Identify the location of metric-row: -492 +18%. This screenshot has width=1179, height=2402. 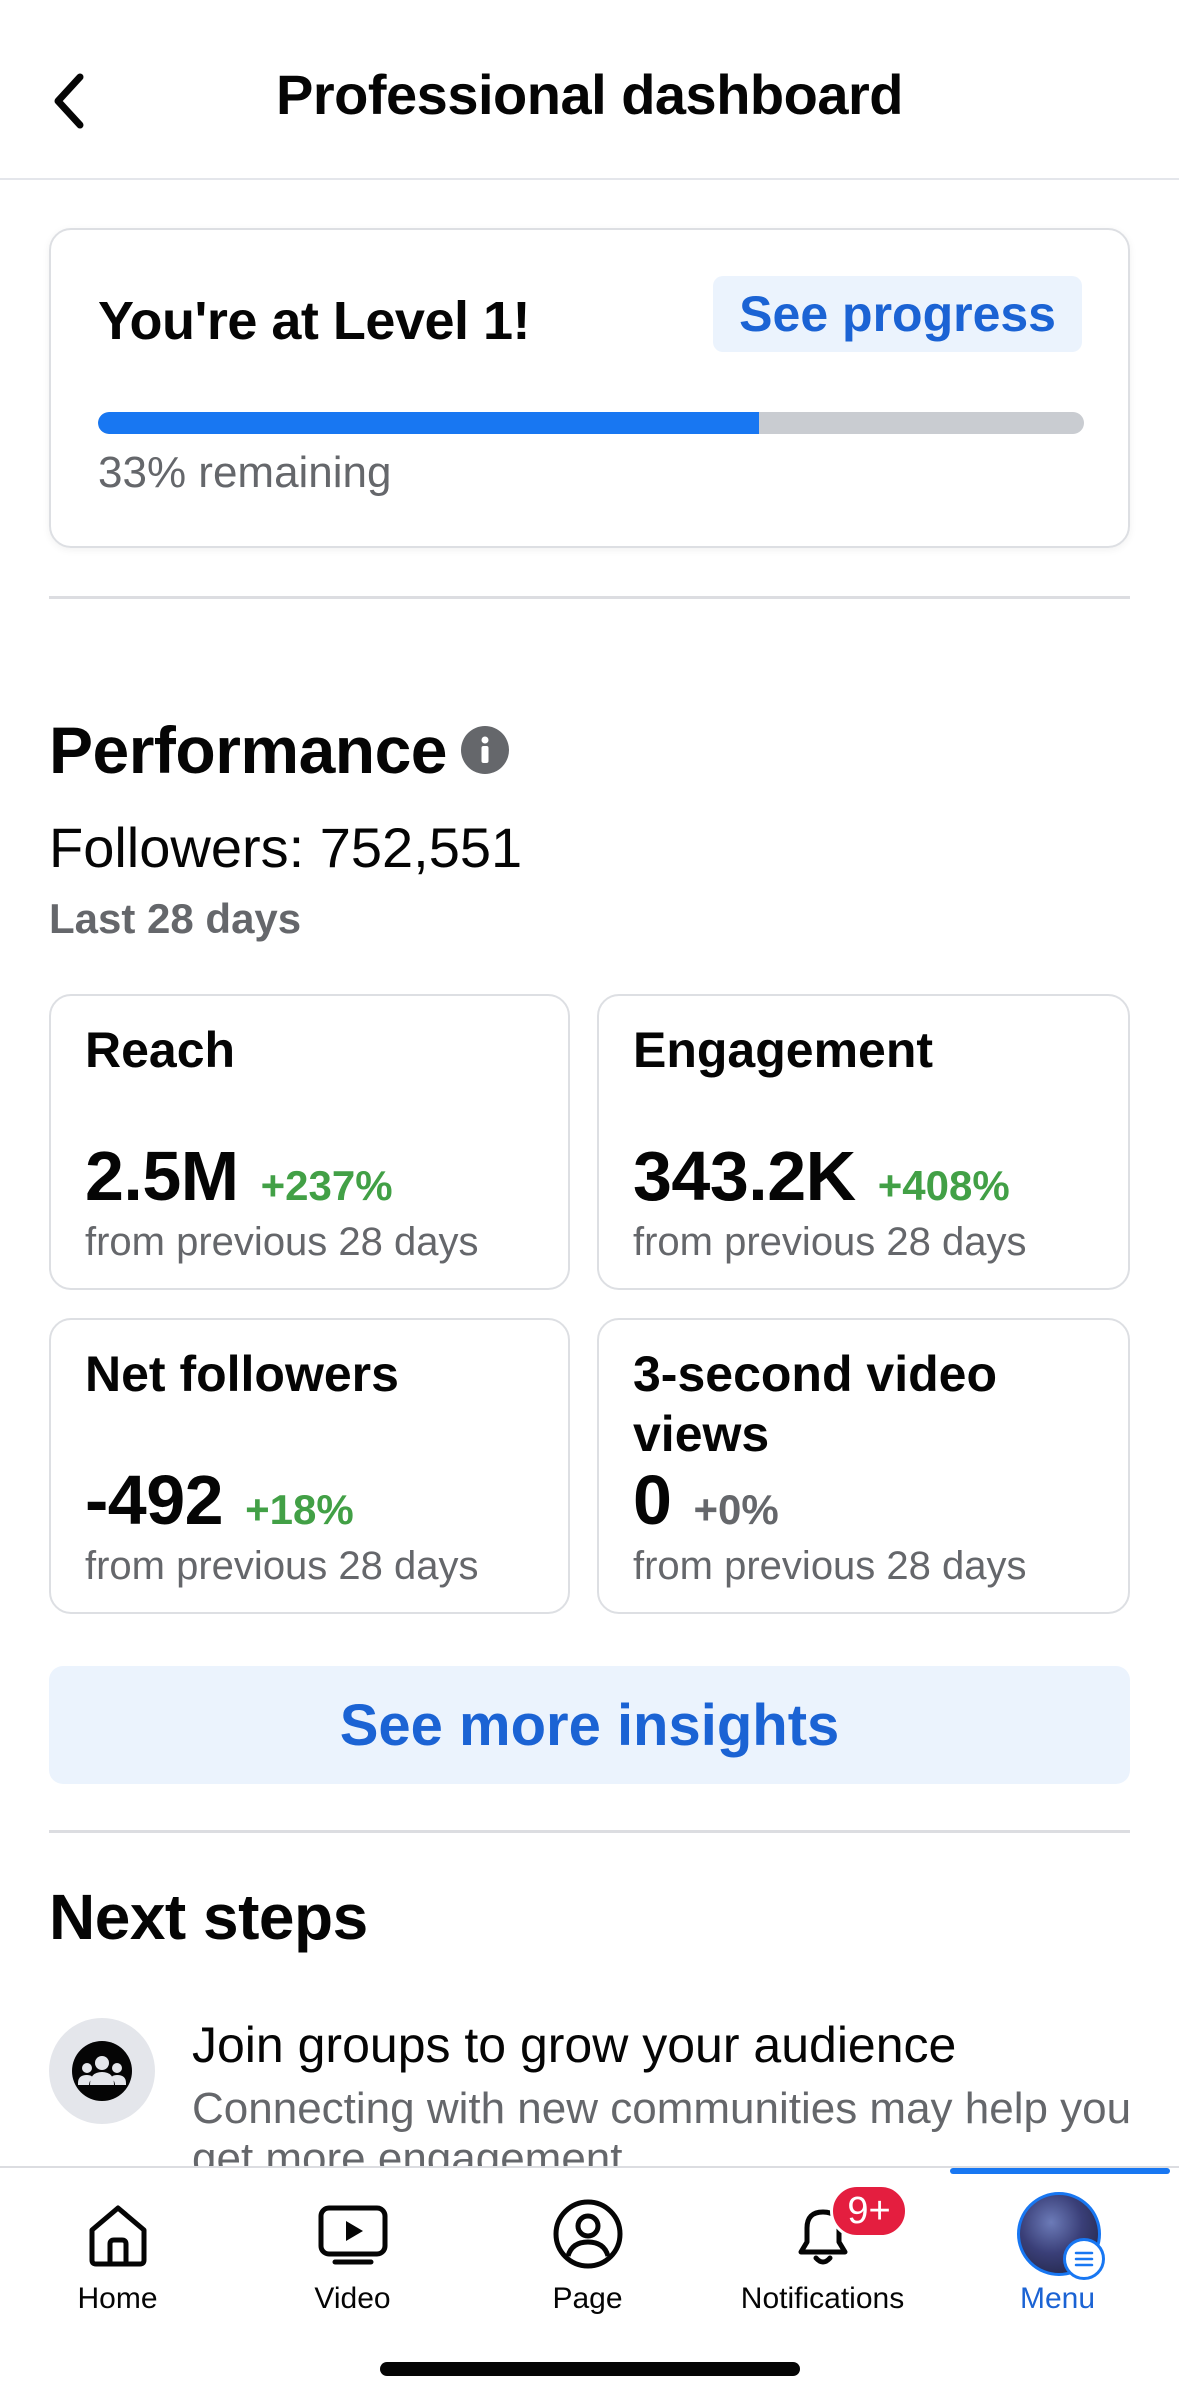
(219, 1500).